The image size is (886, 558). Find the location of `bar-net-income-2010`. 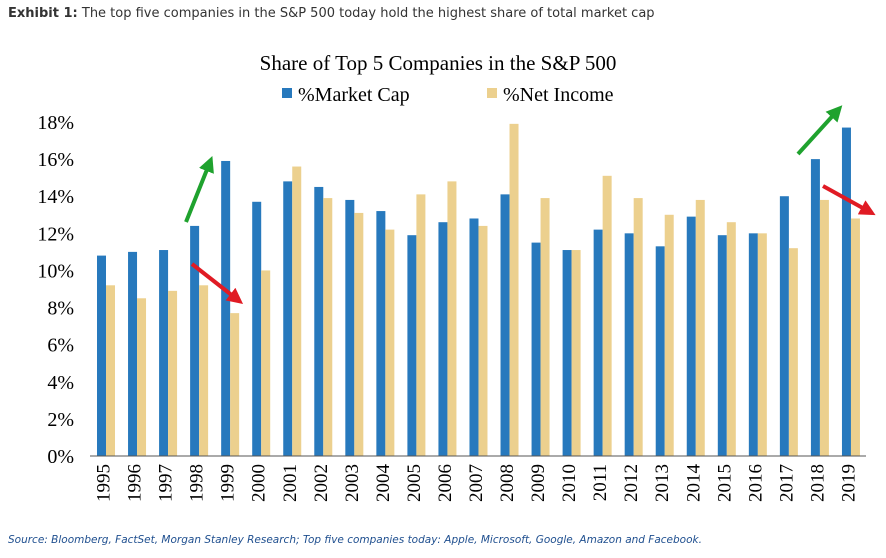

bar-net-income-2010 is located at coordinates (576, 353).